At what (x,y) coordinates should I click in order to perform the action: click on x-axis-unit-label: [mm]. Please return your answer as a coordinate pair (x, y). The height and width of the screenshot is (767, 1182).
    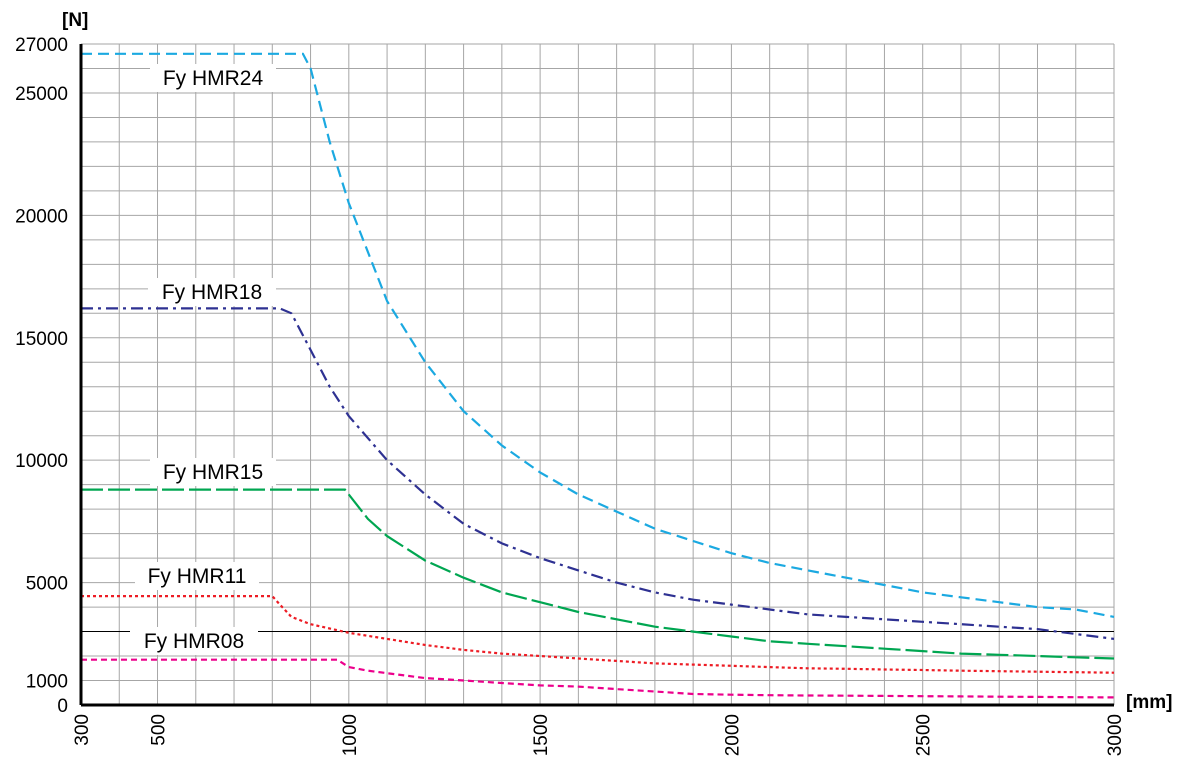
    Looking at the image, I should click on (1149, 702).